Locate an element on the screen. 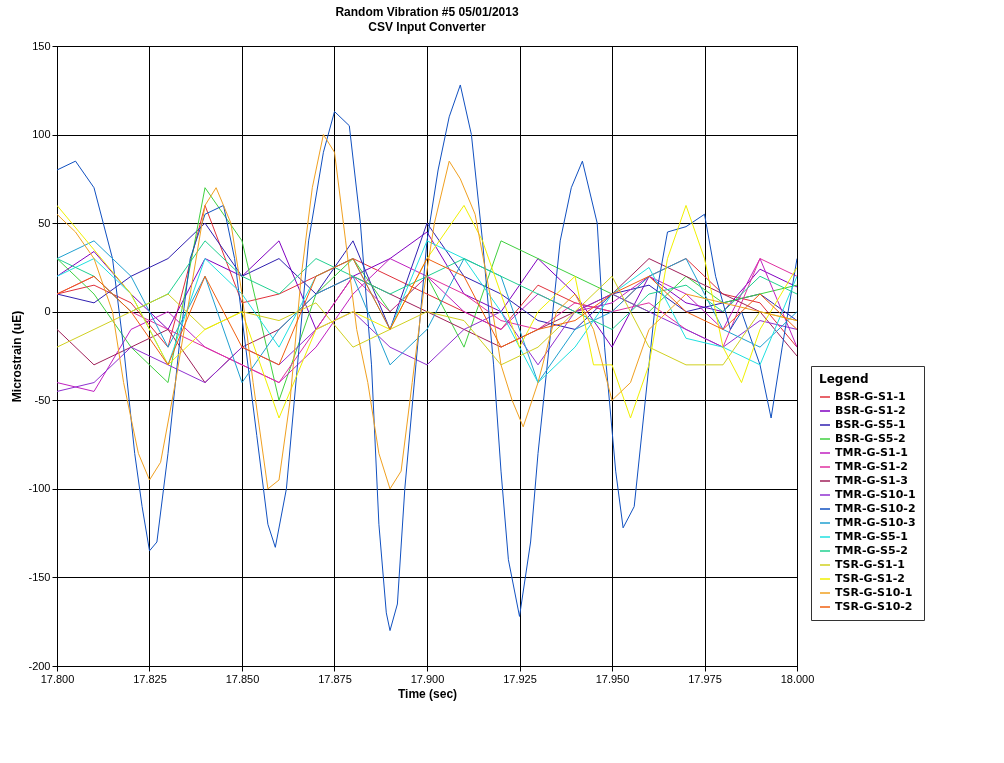 The height and width of the screenshot is (763, 1004). legend-label: TMR-G-S1-1 is located at coordinates (871, 452).